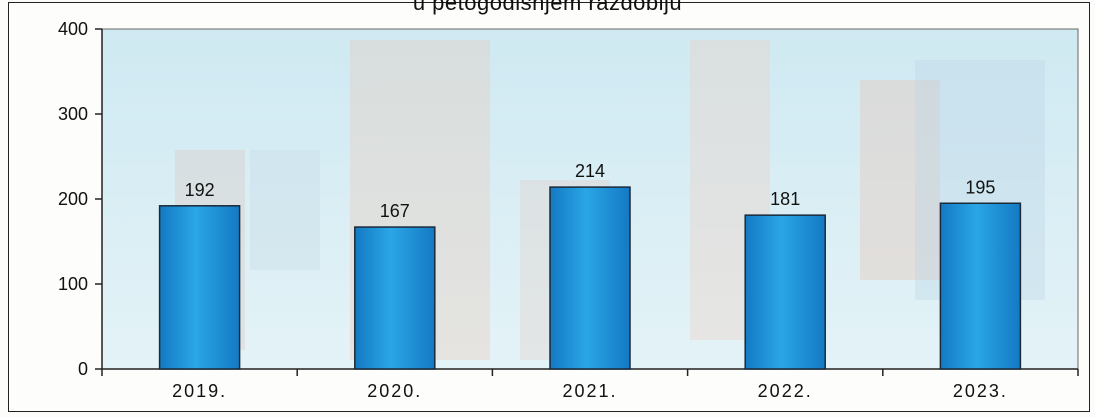 The image size is (1095, 417). I want to click on x-tick-label: 2020., so click(394, 391).